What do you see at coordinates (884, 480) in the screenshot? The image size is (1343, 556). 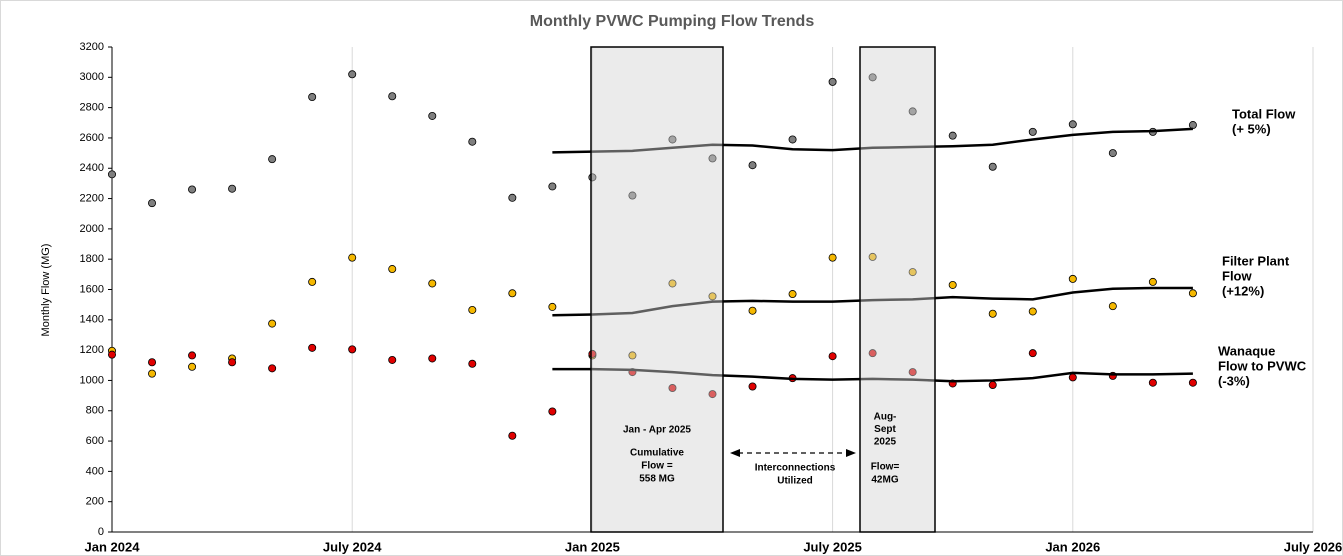 I see `annotation: 42MG` at bounding box center [884, 480].